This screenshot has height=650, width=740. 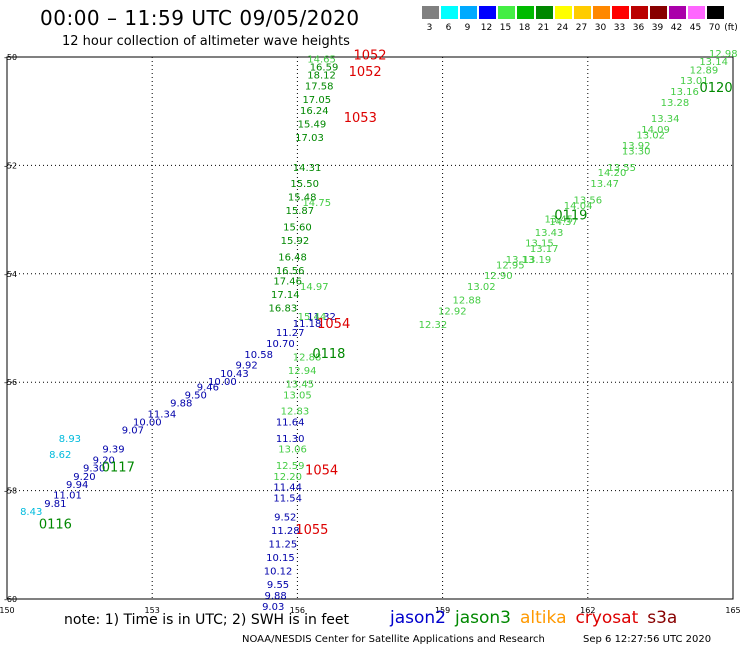 I want to click on chart-title: 00:00 – 11:59 UTC 09/05/2020, so click(x=200, y=18).